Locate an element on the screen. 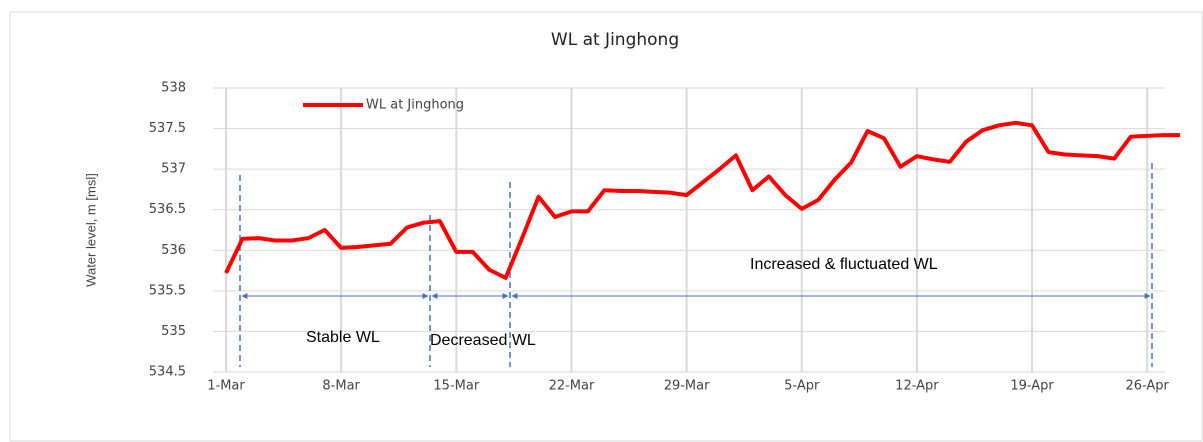  x-tick-label: 12-Apr is located at coordinates (917, 386).